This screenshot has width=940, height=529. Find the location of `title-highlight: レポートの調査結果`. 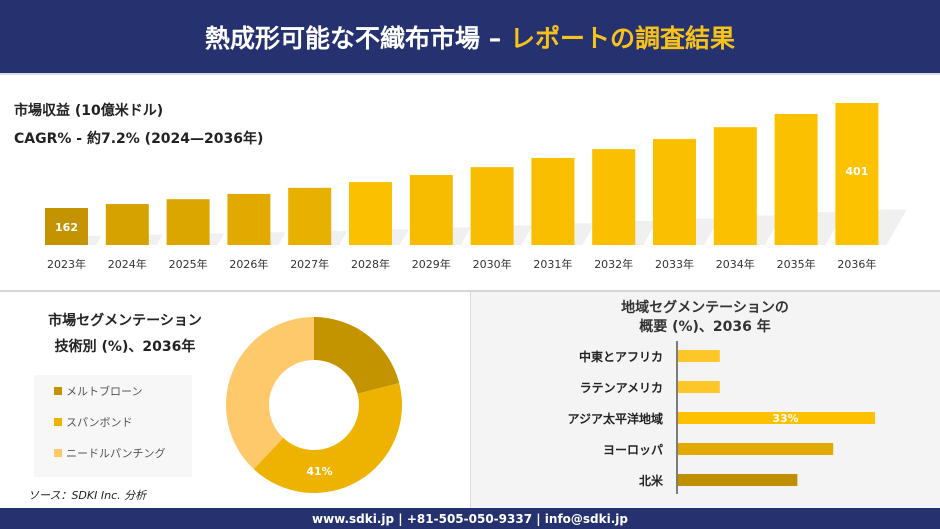

title-highlight: レポートの調査結果 is located at coordinates (622, 38).